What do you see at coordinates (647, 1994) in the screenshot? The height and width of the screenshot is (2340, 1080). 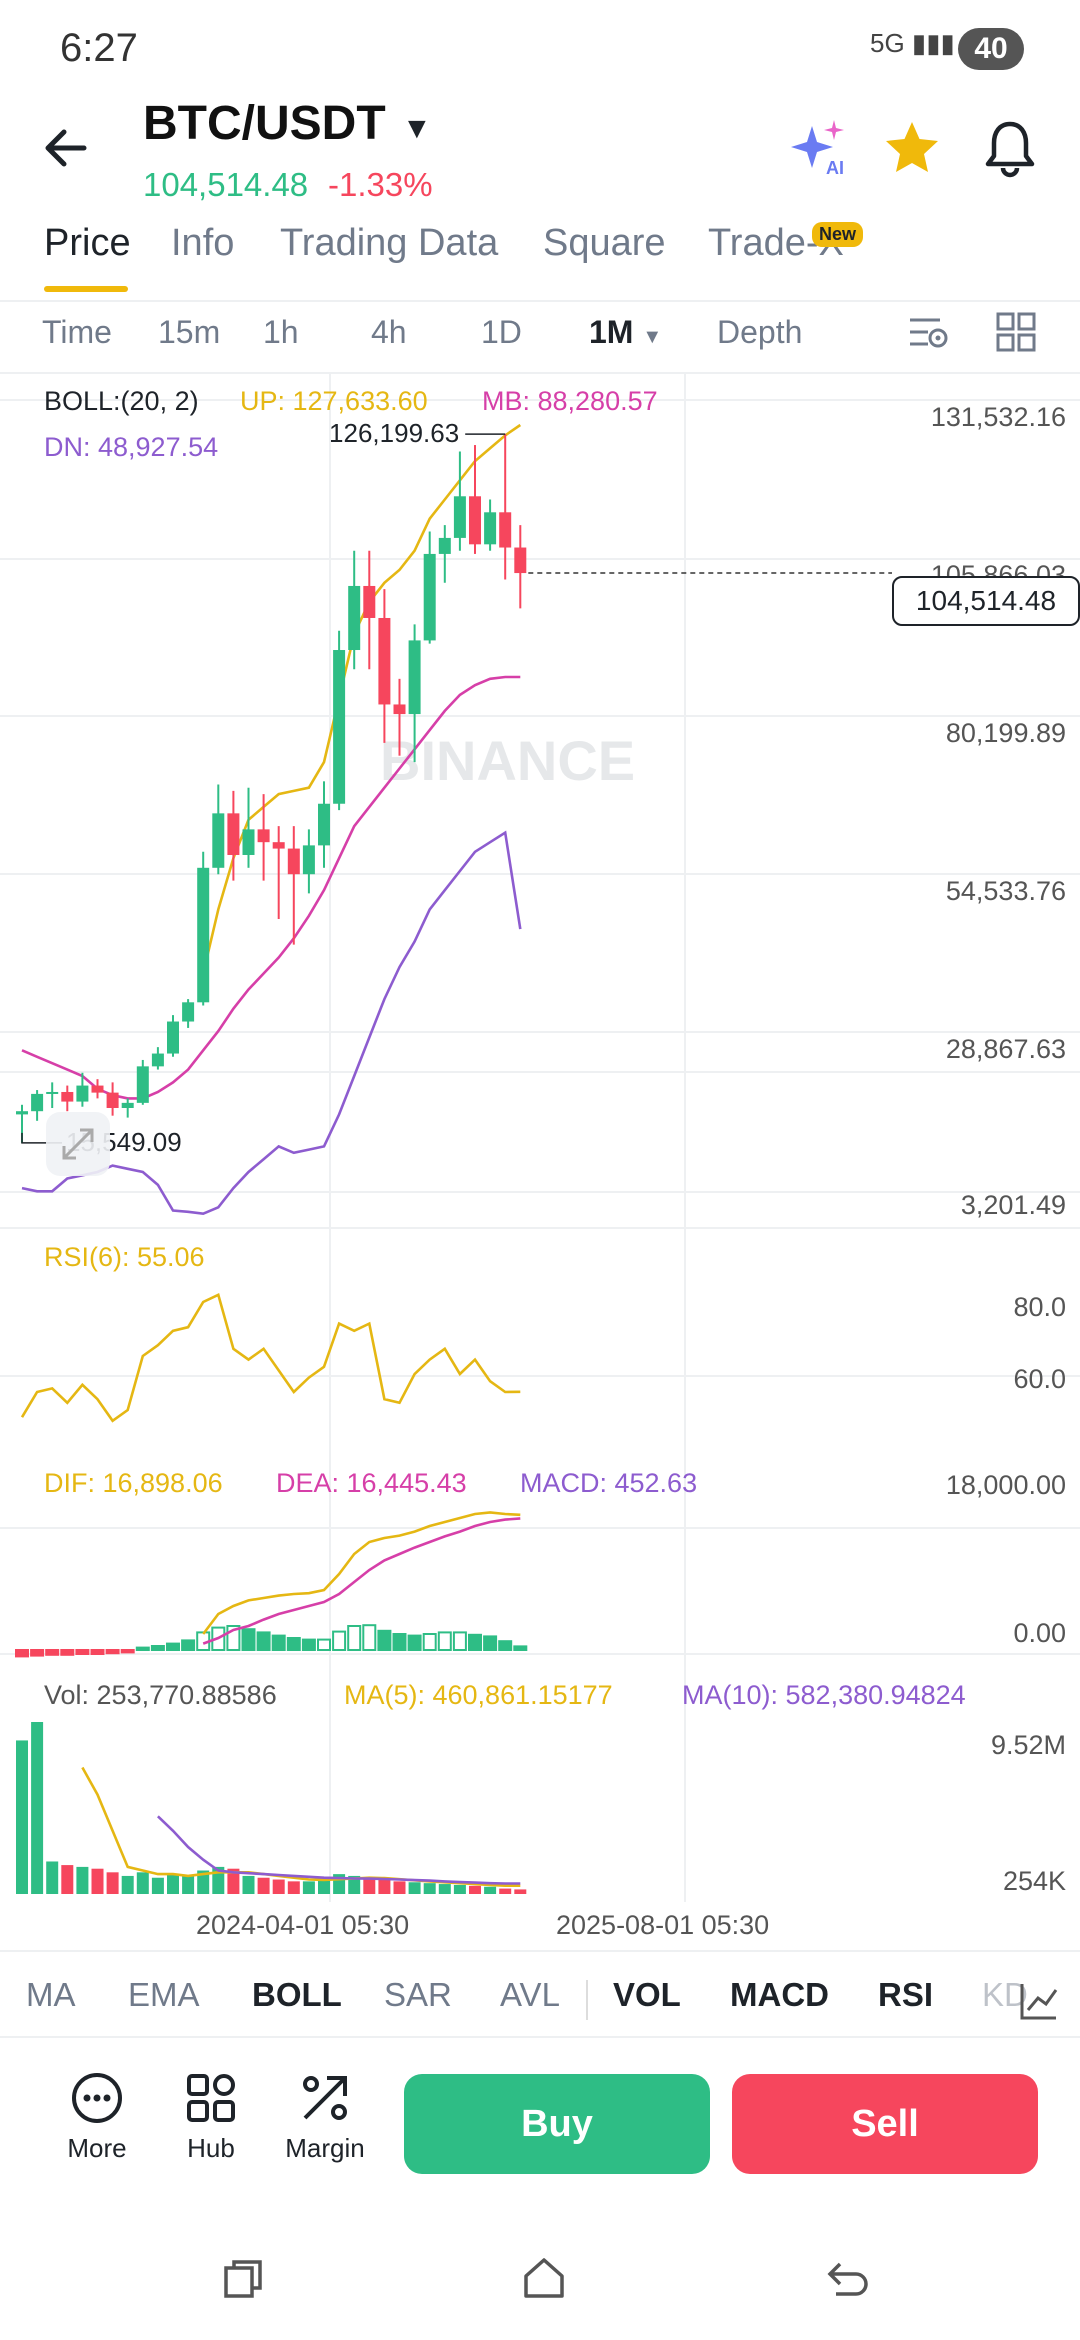 I see `indicator-vol: VOL` at bounding box center [647, 1994].